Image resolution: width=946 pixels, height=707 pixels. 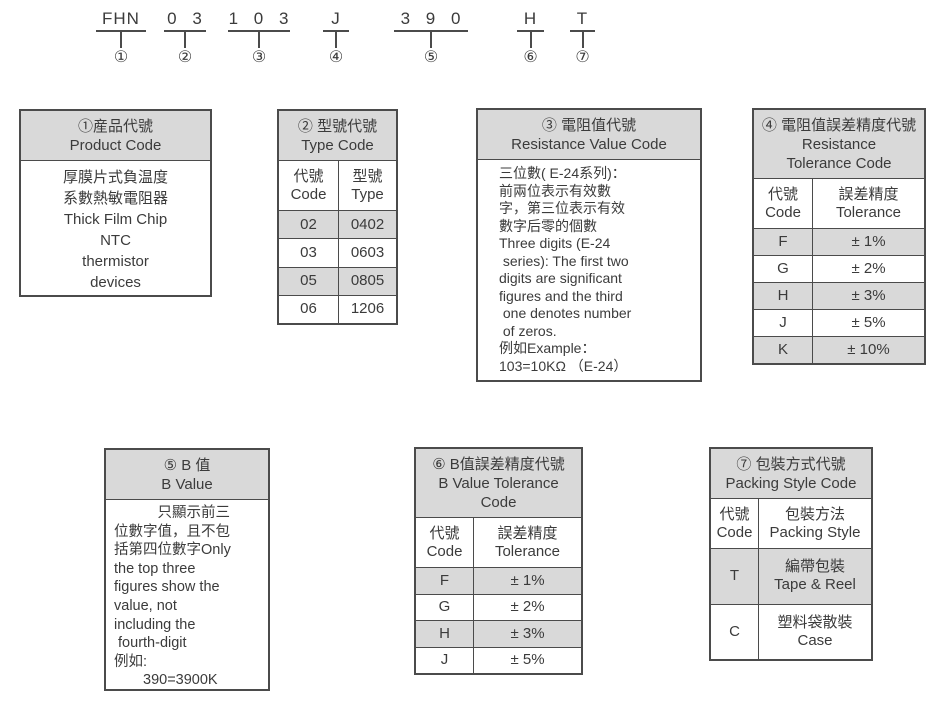 What do you see at coordinates (839, 125) in the screenshot?
I see `box-title-zh: ④ 電阻值誤差精度代號` at bounding box center [839, 125].